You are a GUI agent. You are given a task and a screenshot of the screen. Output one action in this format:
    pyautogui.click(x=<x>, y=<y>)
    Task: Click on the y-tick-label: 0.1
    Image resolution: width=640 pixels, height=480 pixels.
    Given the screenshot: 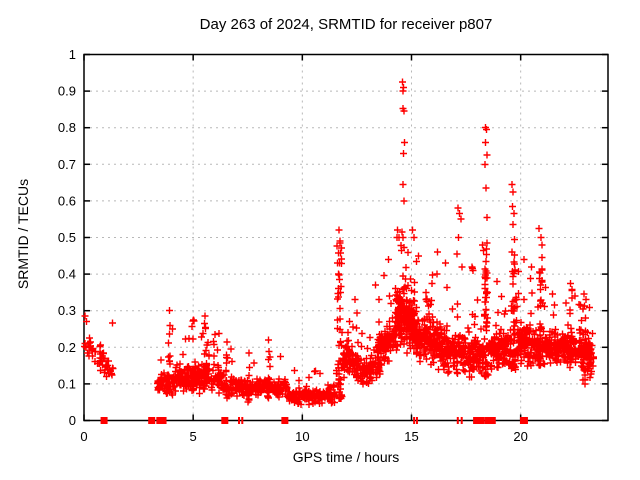 What is the action you would take?
    pyautogui.click(x=67, y=383)
    